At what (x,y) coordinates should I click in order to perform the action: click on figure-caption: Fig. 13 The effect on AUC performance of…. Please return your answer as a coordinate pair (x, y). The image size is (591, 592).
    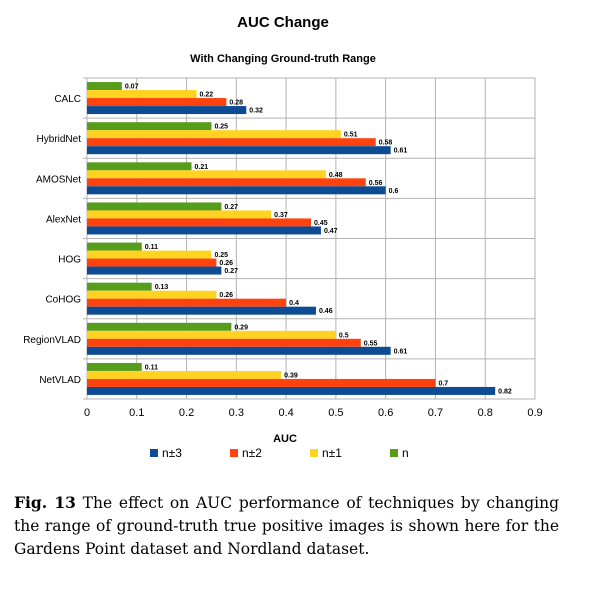
    Looking at the image, I should click on (286, 526).